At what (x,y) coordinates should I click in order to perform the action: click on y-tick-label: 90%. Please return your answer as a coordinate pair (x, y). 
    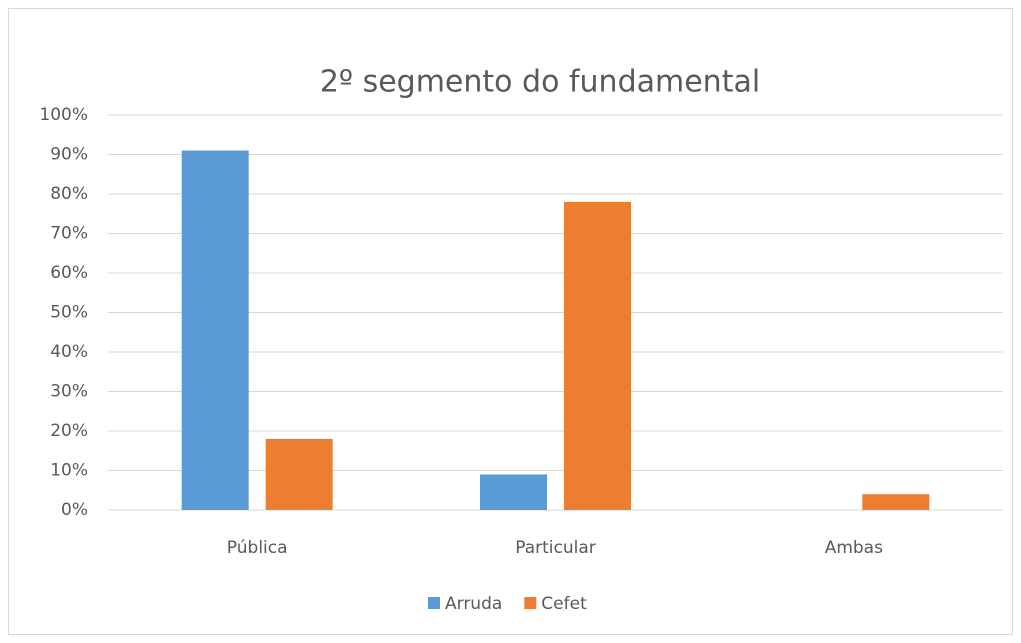
    Looking at the image, I should click on (69, 155).